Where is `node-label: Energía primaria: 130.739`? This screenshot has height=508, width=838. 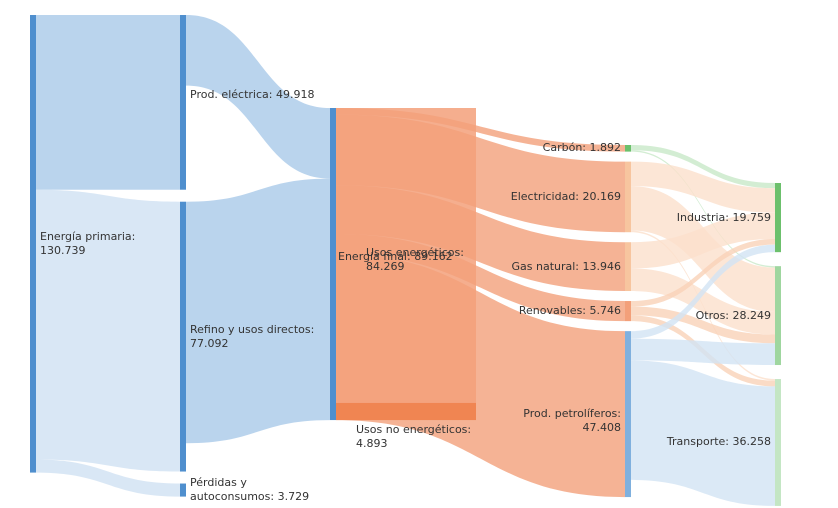
node-label: Energía primaria: 130.739 is located at coordinates (88, 243).